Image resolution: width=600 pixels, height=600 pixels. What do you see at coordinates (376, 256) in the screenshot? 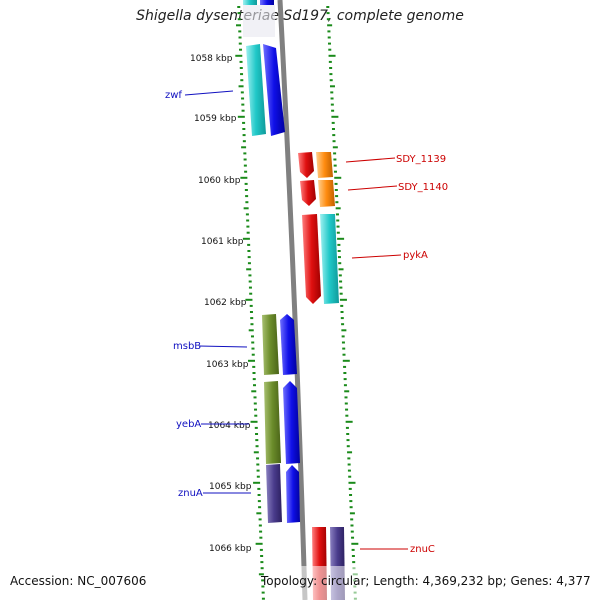
I see `label-line-pykA` at bounding box center [376, 256].